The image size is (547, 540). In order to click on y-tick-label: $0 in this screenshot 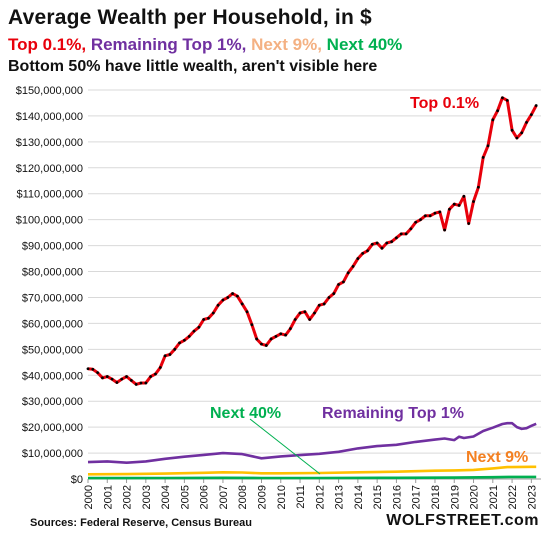, I will do `click(77, 480)`.